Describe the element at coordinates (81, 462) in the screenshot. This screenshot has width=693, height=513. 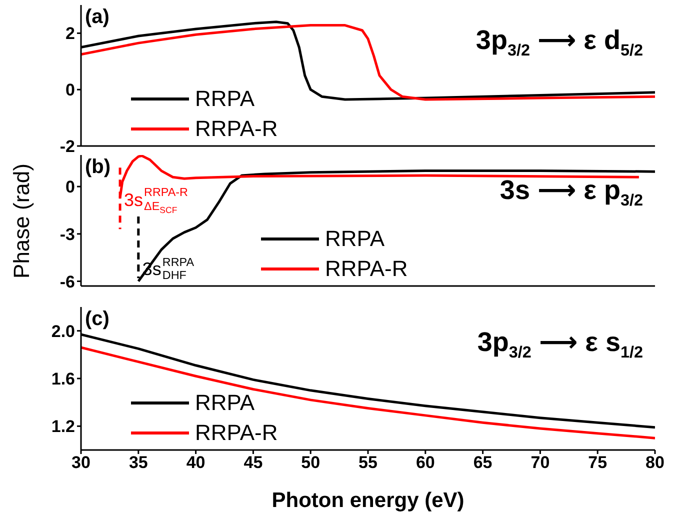
I see `x-tick-label: 30` at that location.